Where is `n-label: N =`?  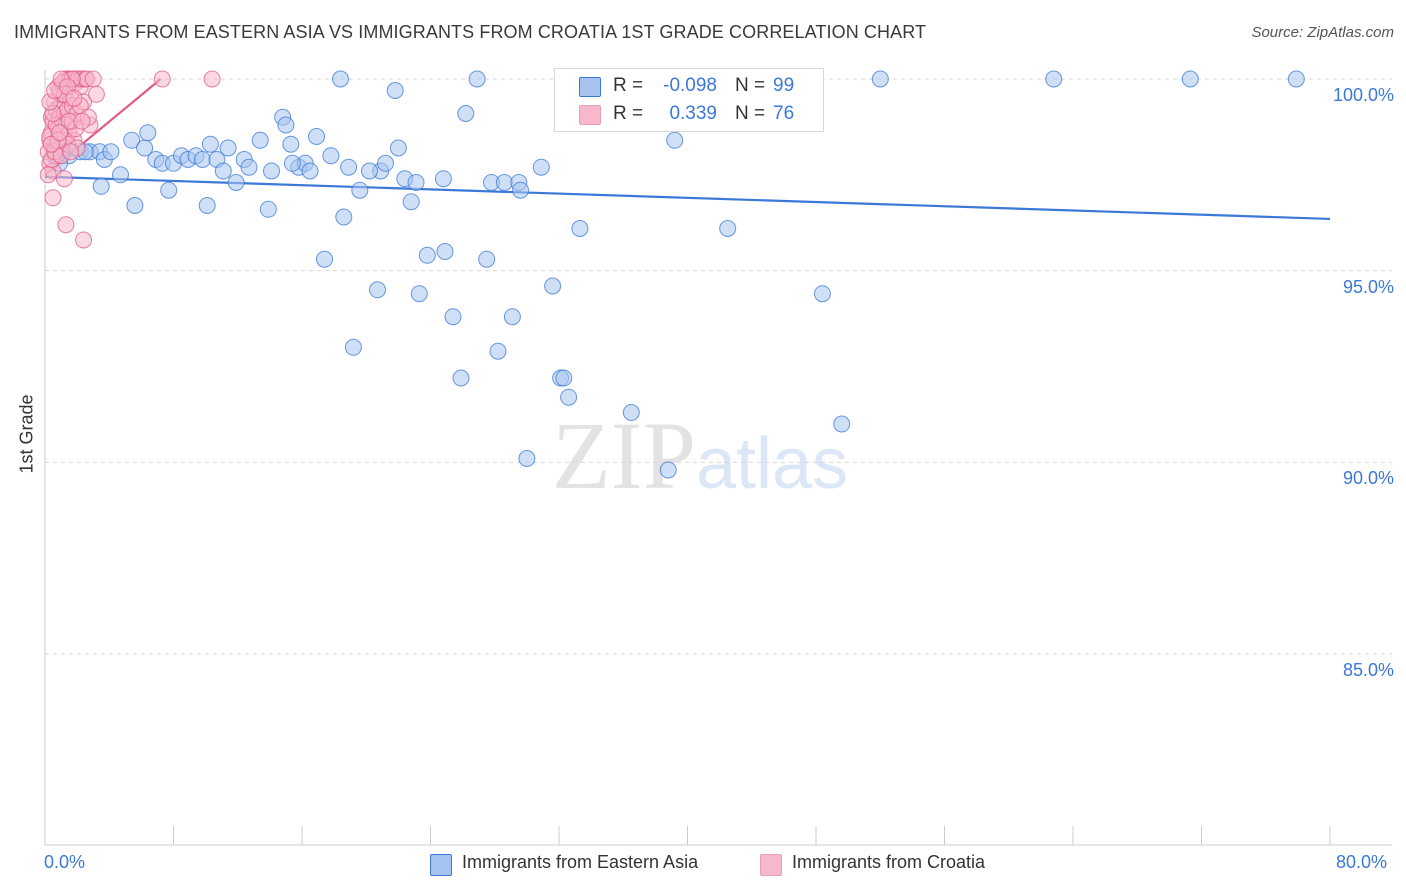 n-label: N = is located at coordinates (750, 113).